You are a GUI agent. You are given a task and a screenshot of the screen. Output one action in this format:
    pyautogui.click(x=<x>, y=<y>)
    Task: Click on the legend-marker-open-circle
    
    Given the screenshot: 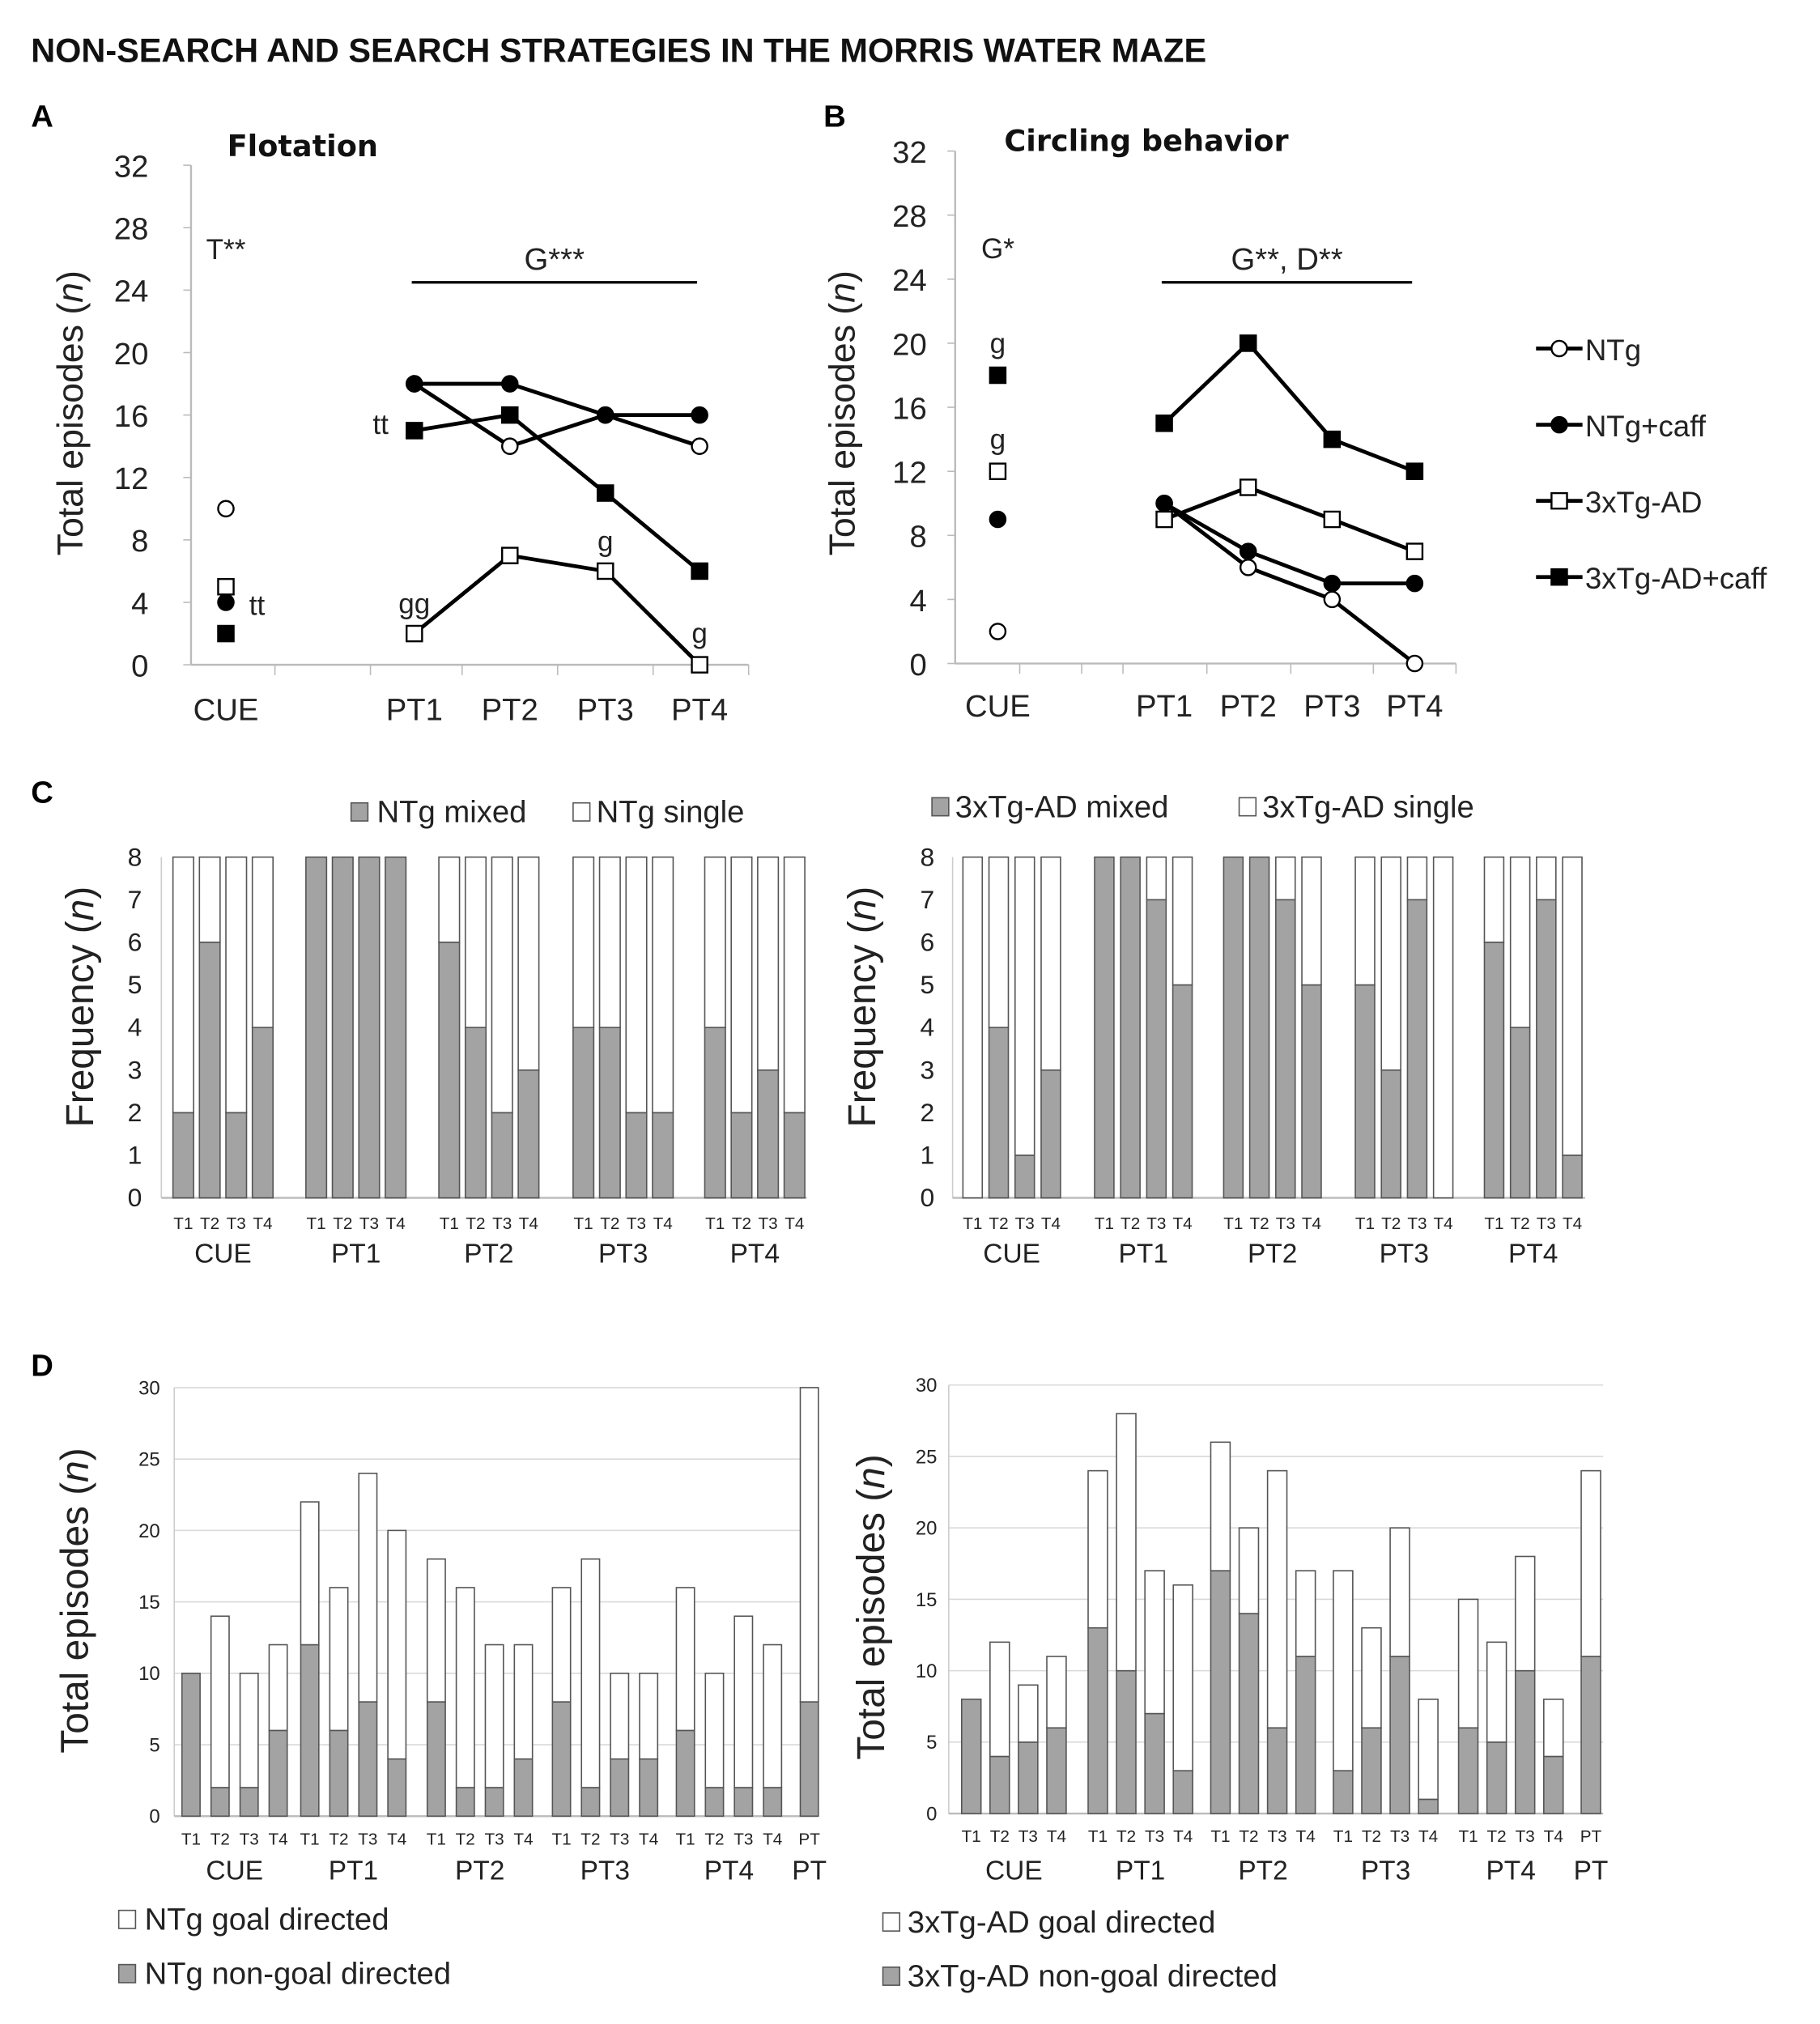 What is the action you would take?
    pyautogui.click(x=1559, y=348)
    